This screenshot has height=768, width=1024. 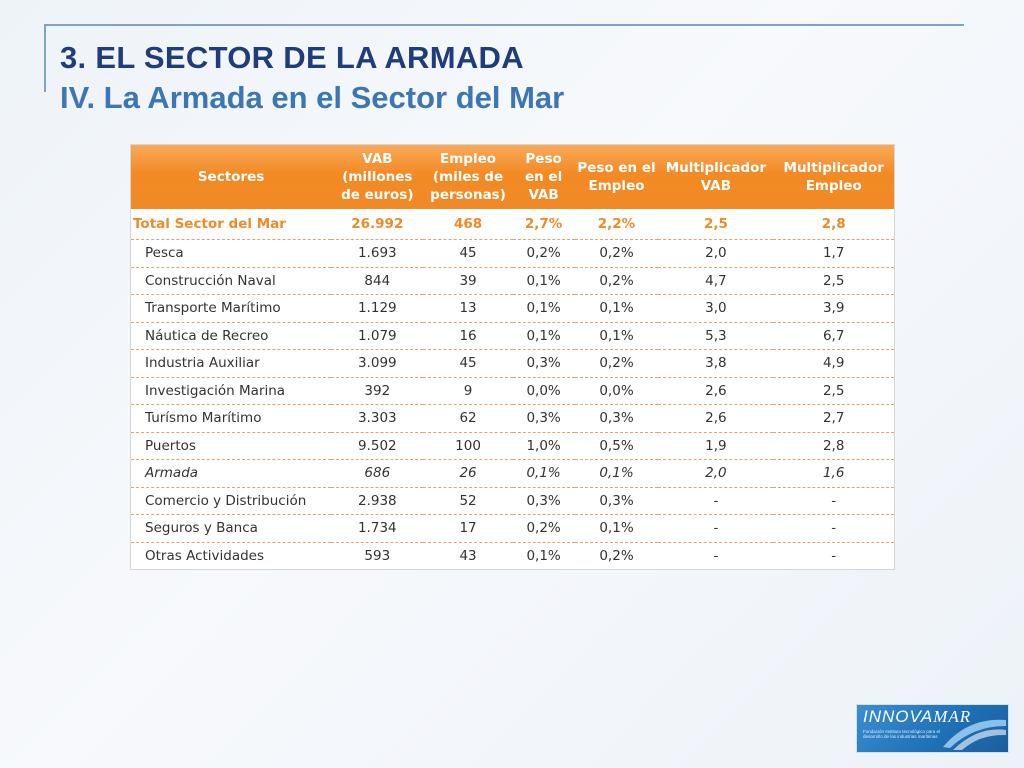 I want to click on cell-multiplicador-vab: 5,3, so click(x=716, y=336).